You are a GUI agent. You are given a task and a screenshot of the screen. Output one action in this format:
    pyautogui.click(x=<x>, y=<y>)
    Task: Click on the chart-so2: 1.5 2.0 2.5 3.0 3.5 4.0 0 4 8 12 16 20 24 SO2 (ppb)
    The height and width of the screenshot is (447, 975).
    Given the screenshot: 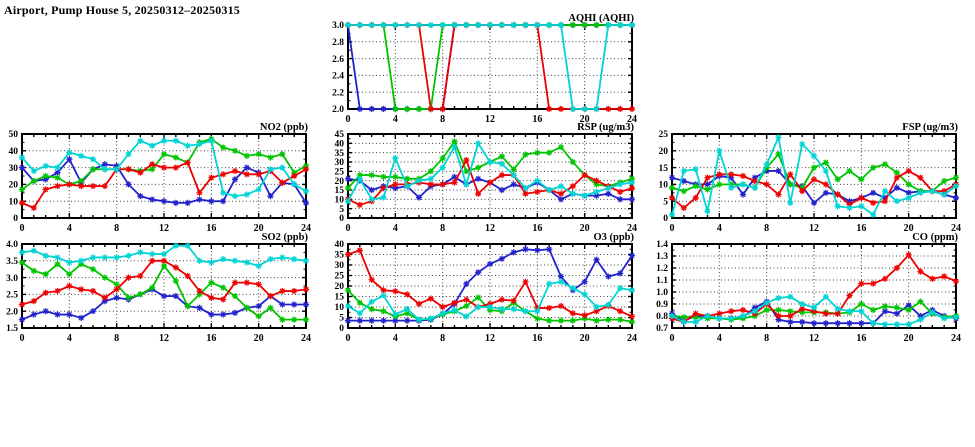 What is the action you would take?
    pyautogui.click(x=162, y=289)
    